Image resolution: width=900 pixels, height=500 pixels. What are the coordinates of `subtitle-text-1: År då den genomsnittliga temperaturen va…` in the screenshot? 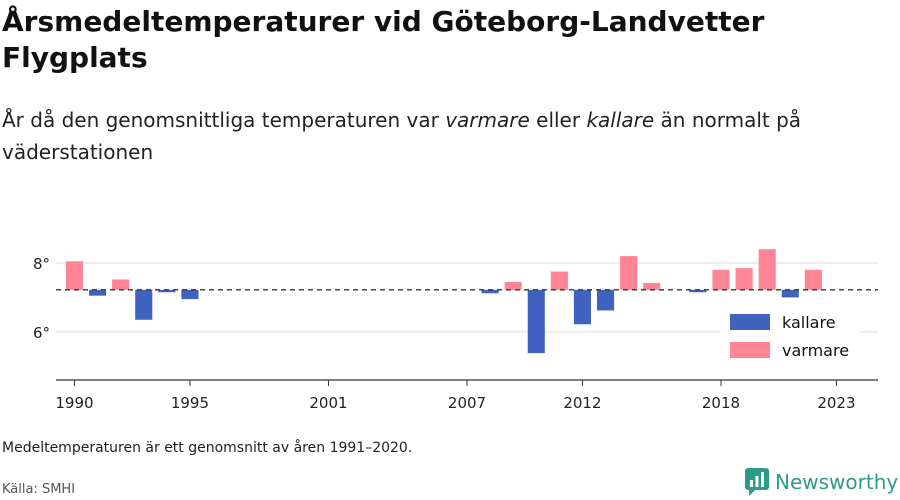 It's located at (224, 120).